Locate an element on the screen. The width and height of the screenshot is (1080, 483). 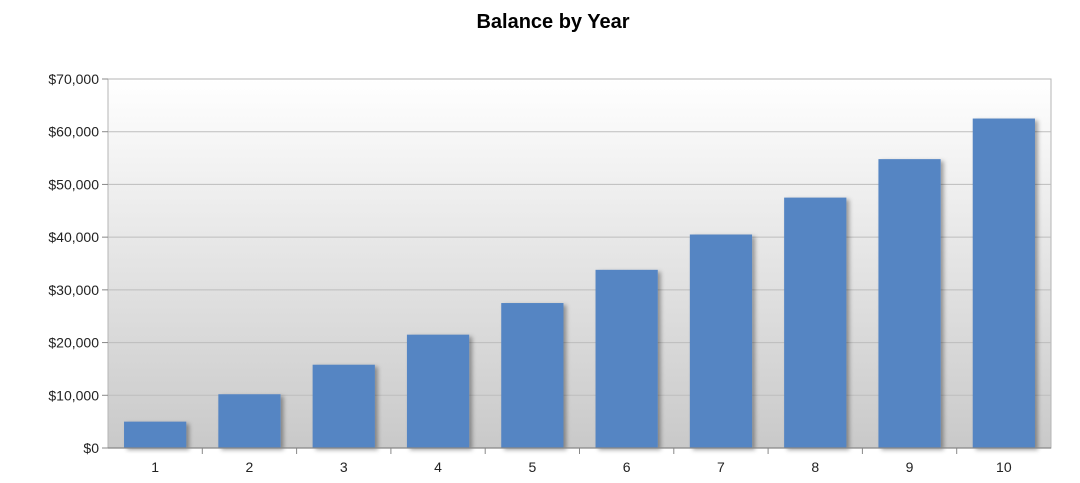
x-tick-label: 10 is located at coordinates (1004, 467).